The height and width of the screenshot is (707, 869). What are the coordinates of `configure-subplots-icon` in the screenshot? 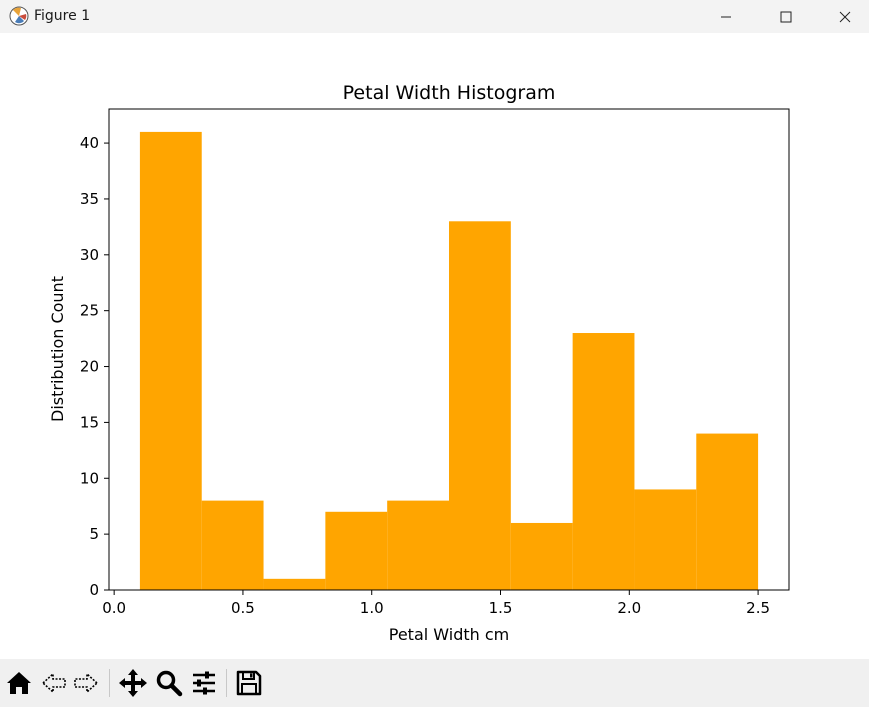 It's located at (204, 683).